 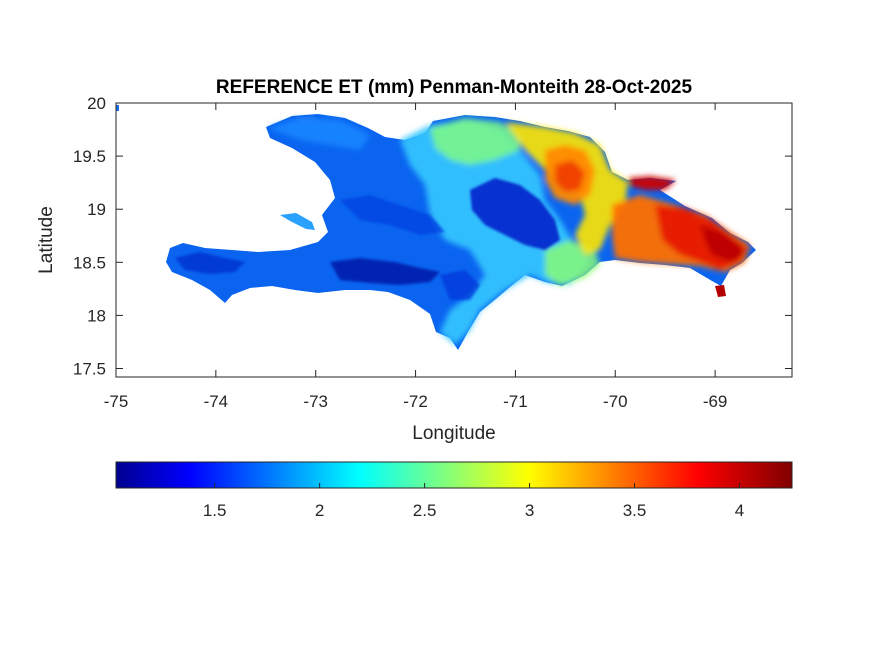 I want to click on x-axis-label: Longitude, so click(x=453, y=433).